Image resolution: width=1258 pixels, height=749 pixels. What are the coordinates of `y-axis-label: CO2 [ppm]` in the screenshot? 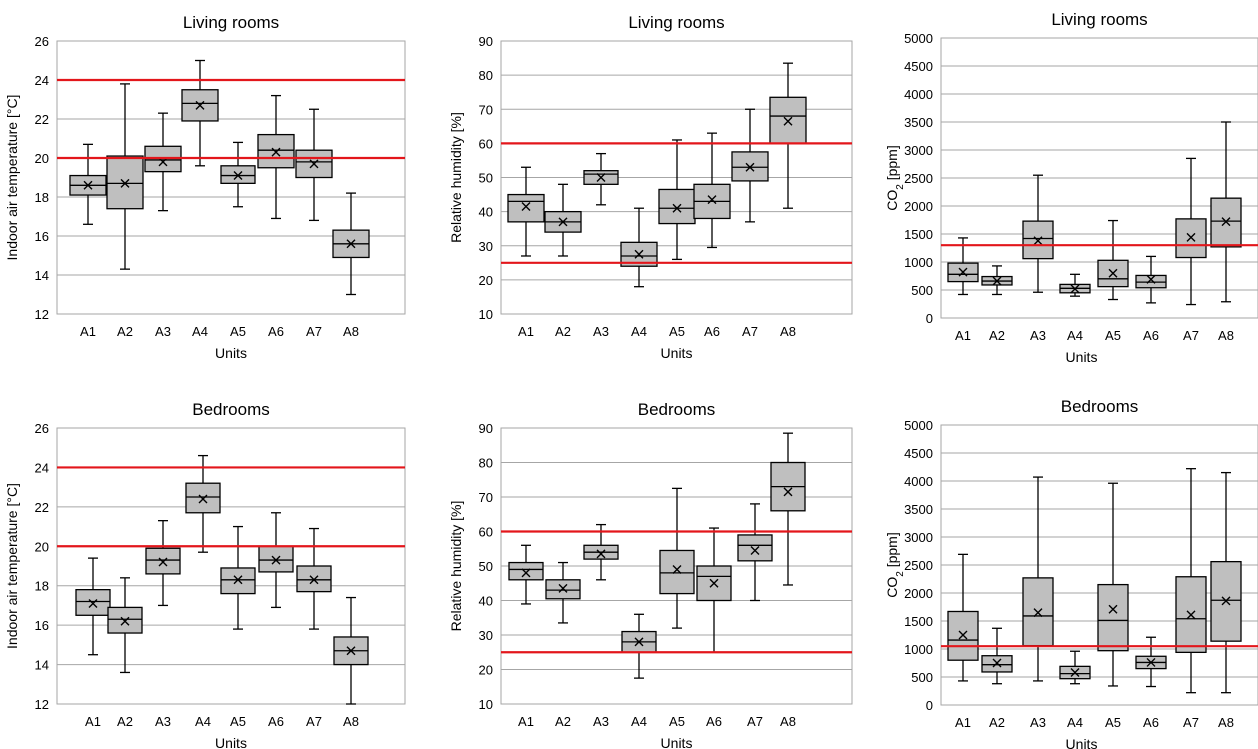 It's located at (895, 564).